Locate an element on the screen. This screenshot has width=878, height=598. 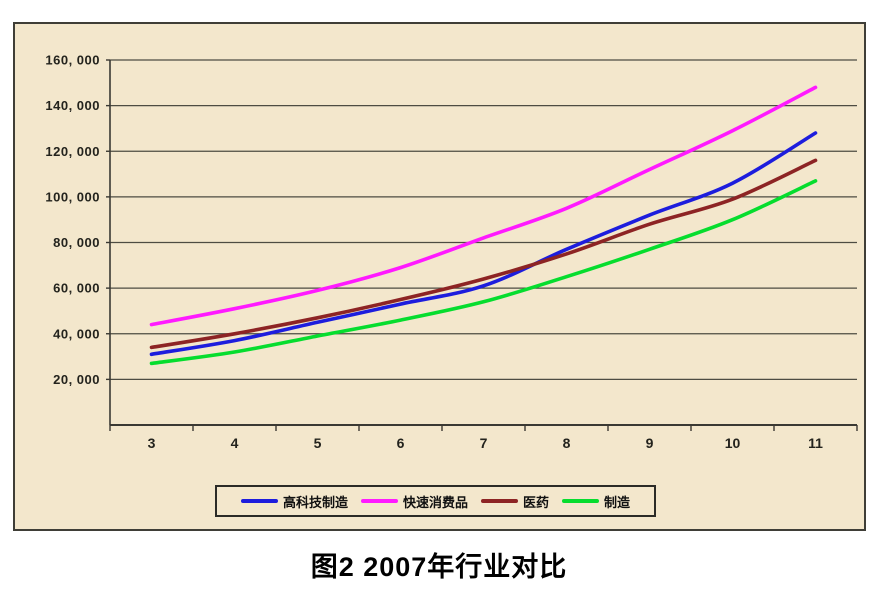
legend-item-1: 快速消费品 is located at coordinates (414, 501).